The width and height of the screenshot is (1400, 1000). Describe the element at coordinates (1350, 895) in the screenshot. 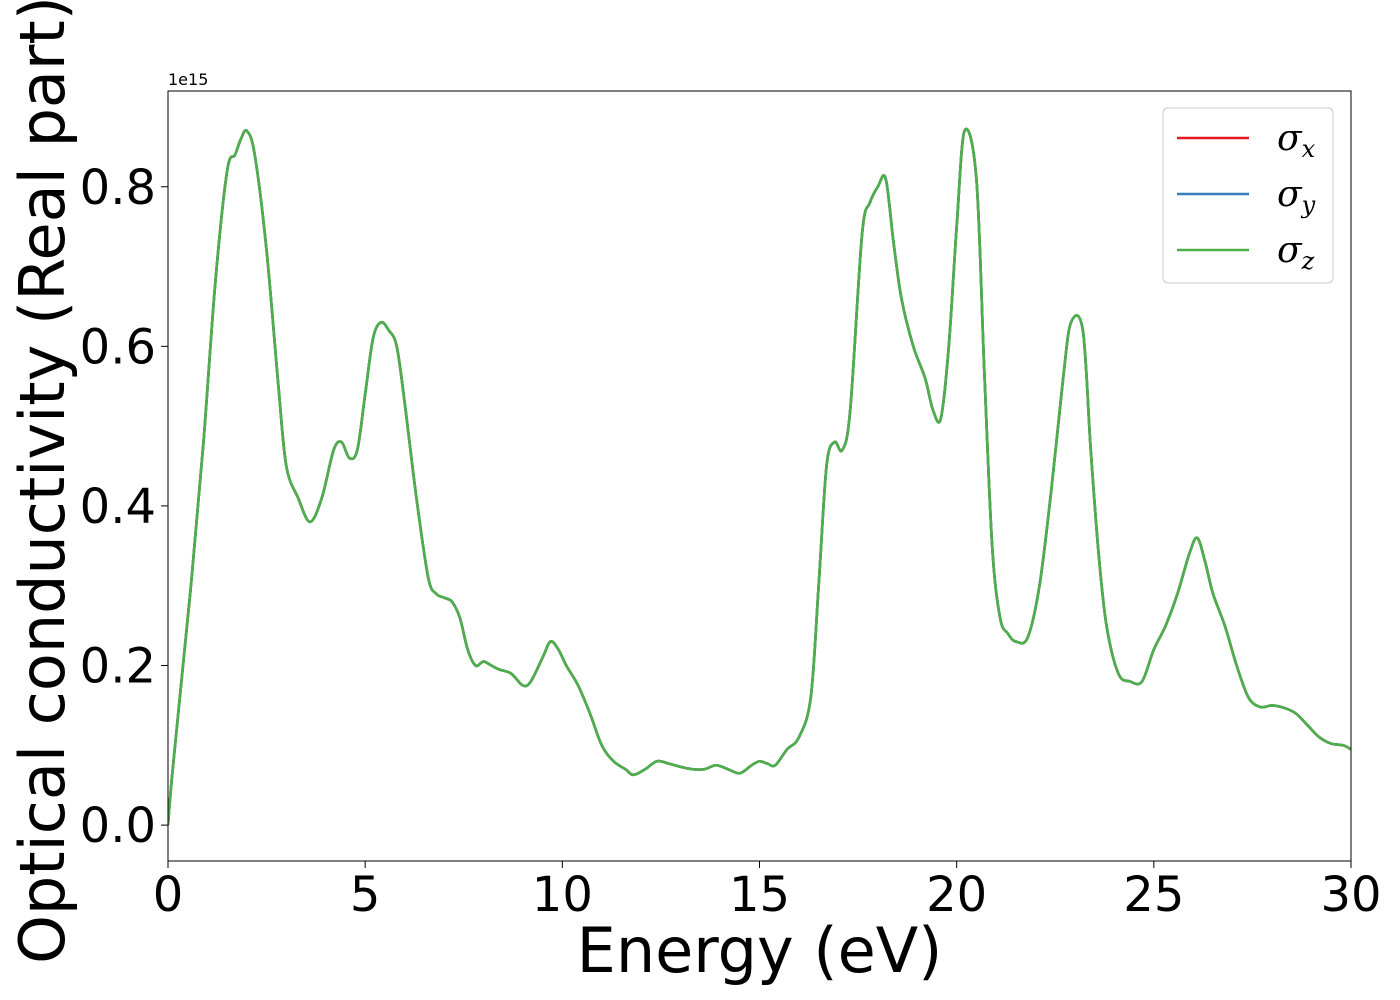

I see `x-tick-label: 30` at that location.